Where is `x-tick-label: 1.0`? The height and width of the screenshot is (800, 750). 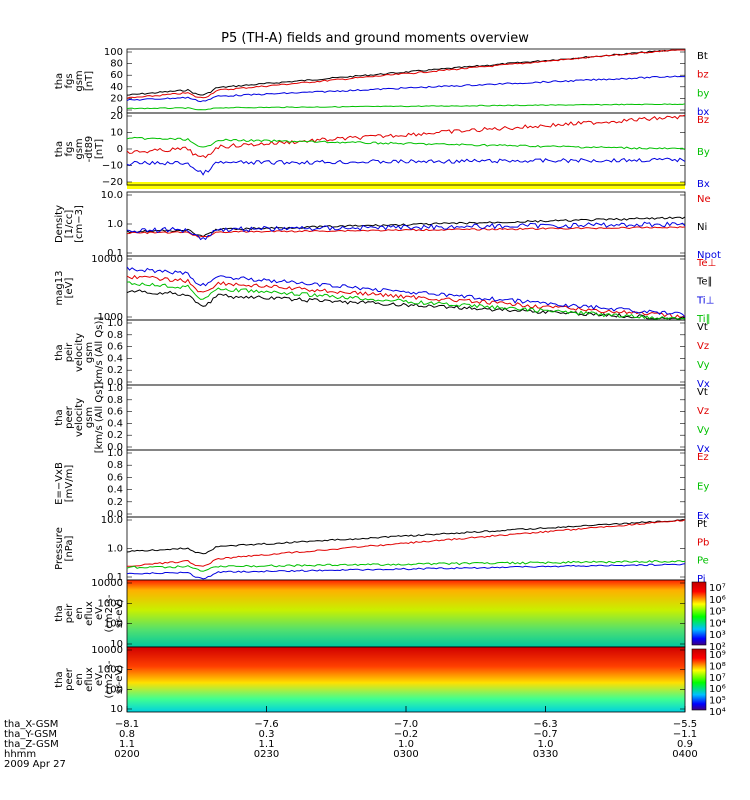
x-tick-label: 1.0 is located at coordinates (546, 744).